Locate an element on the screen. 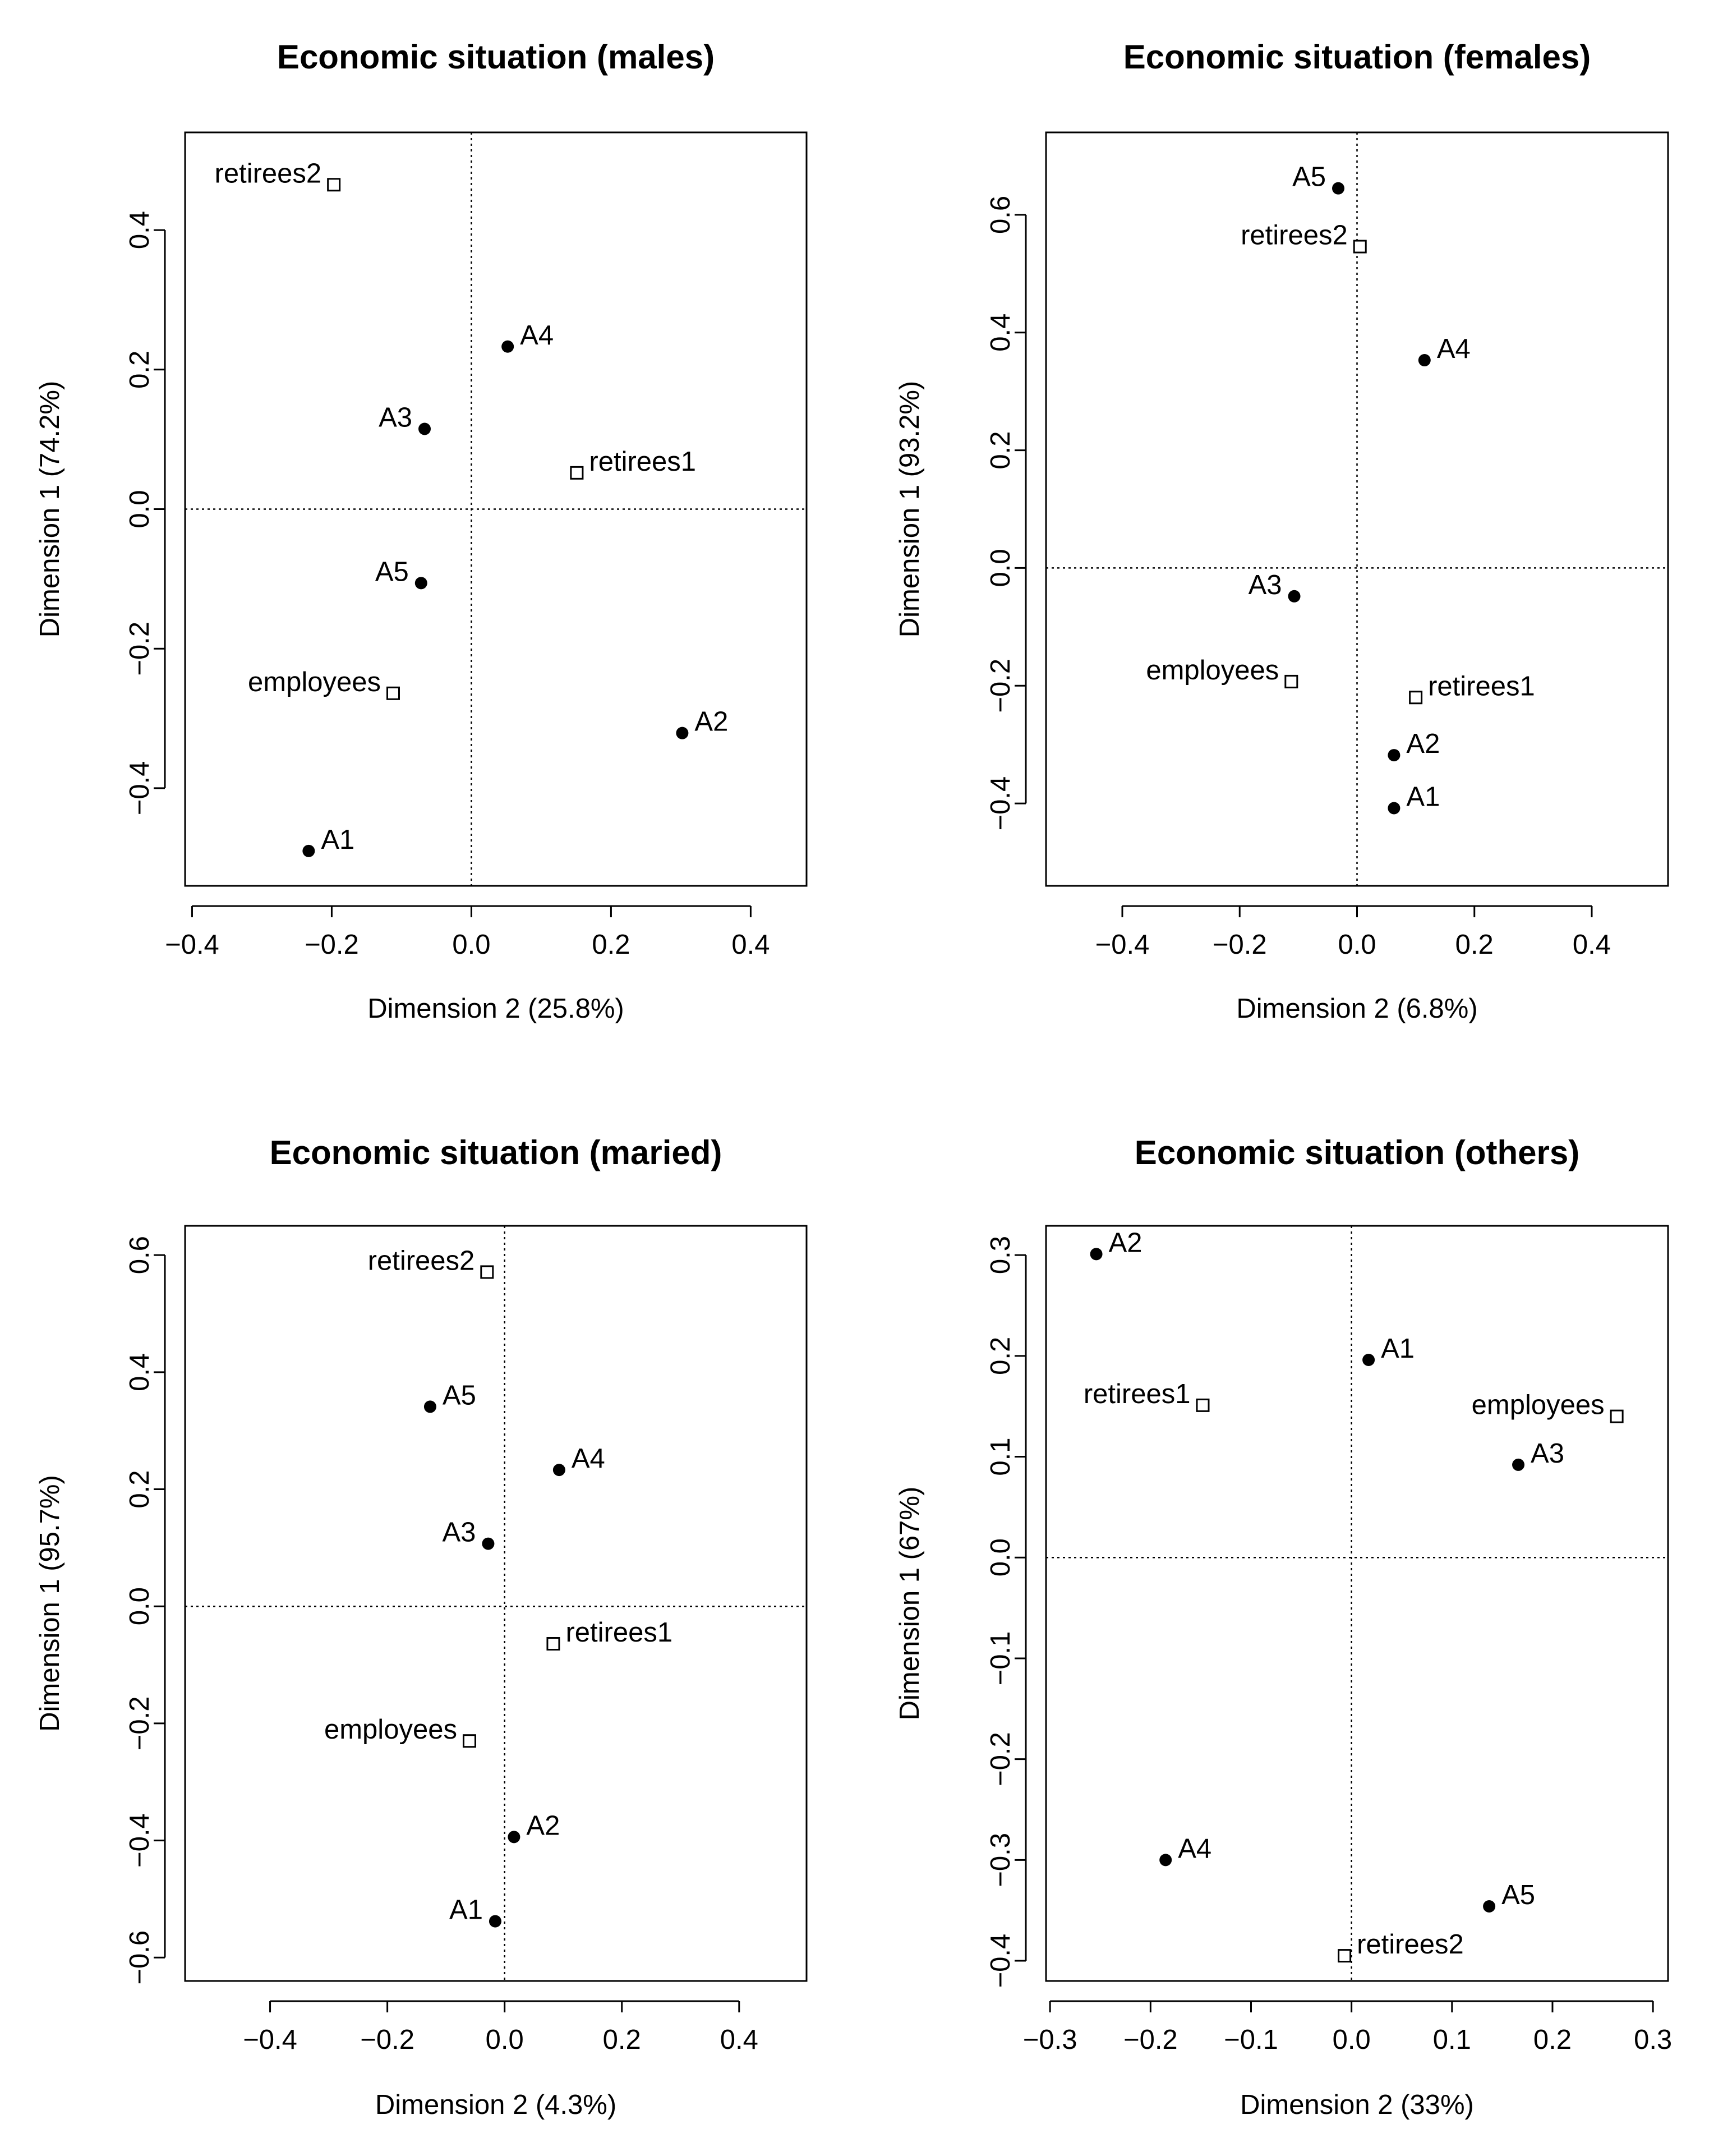  x-axis-label: Dimension 2 (6.8%) is located at coordinates (1357, 1009).